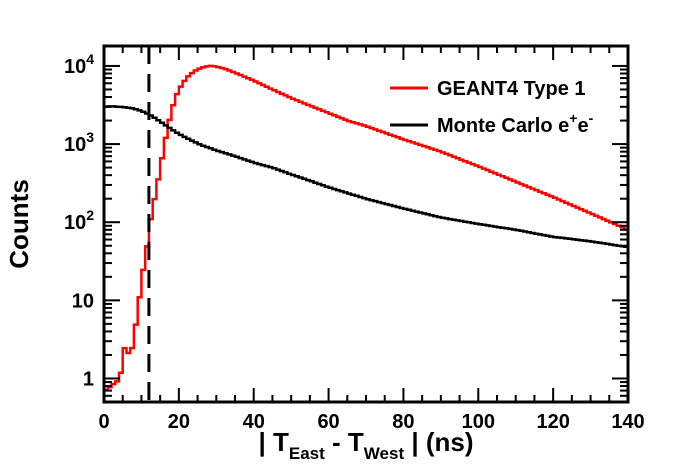 The image size is (698, 473). What do you see at coordinates (438, 442) in the screenshot?
I see `x-title-bar-right: | (ns)` at bounding box center [438, 442].